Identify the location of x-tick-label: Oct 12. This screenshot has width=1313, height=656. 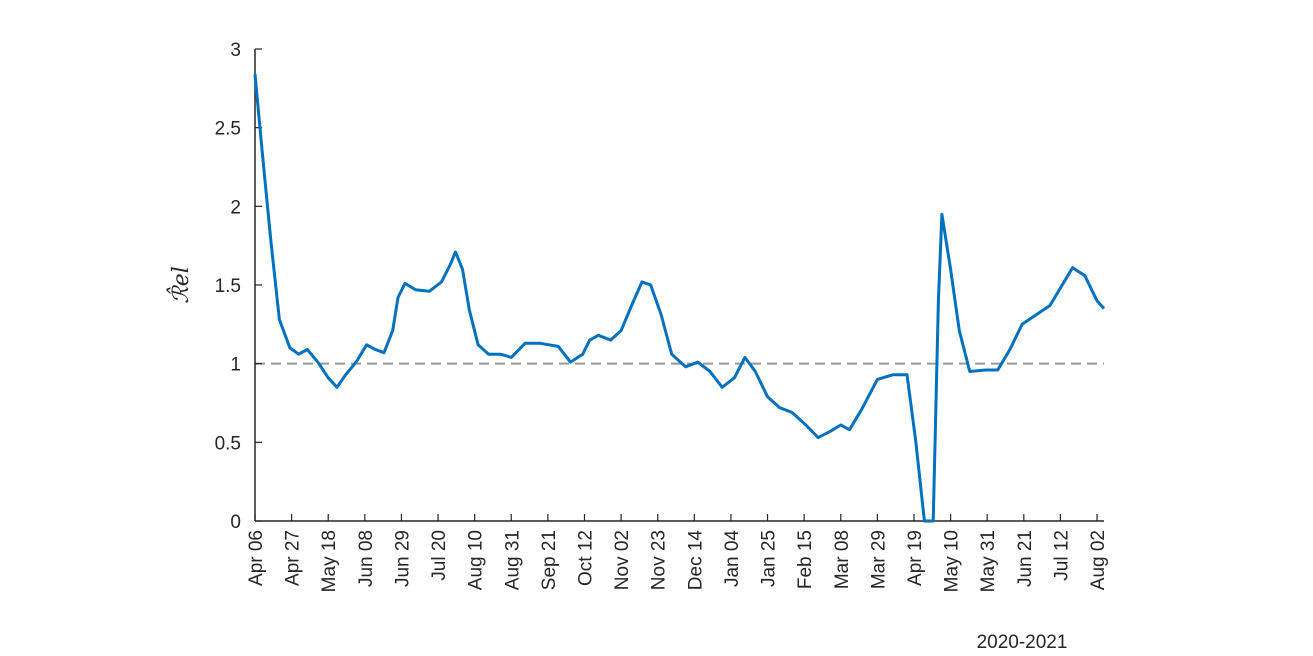
(585, 558).